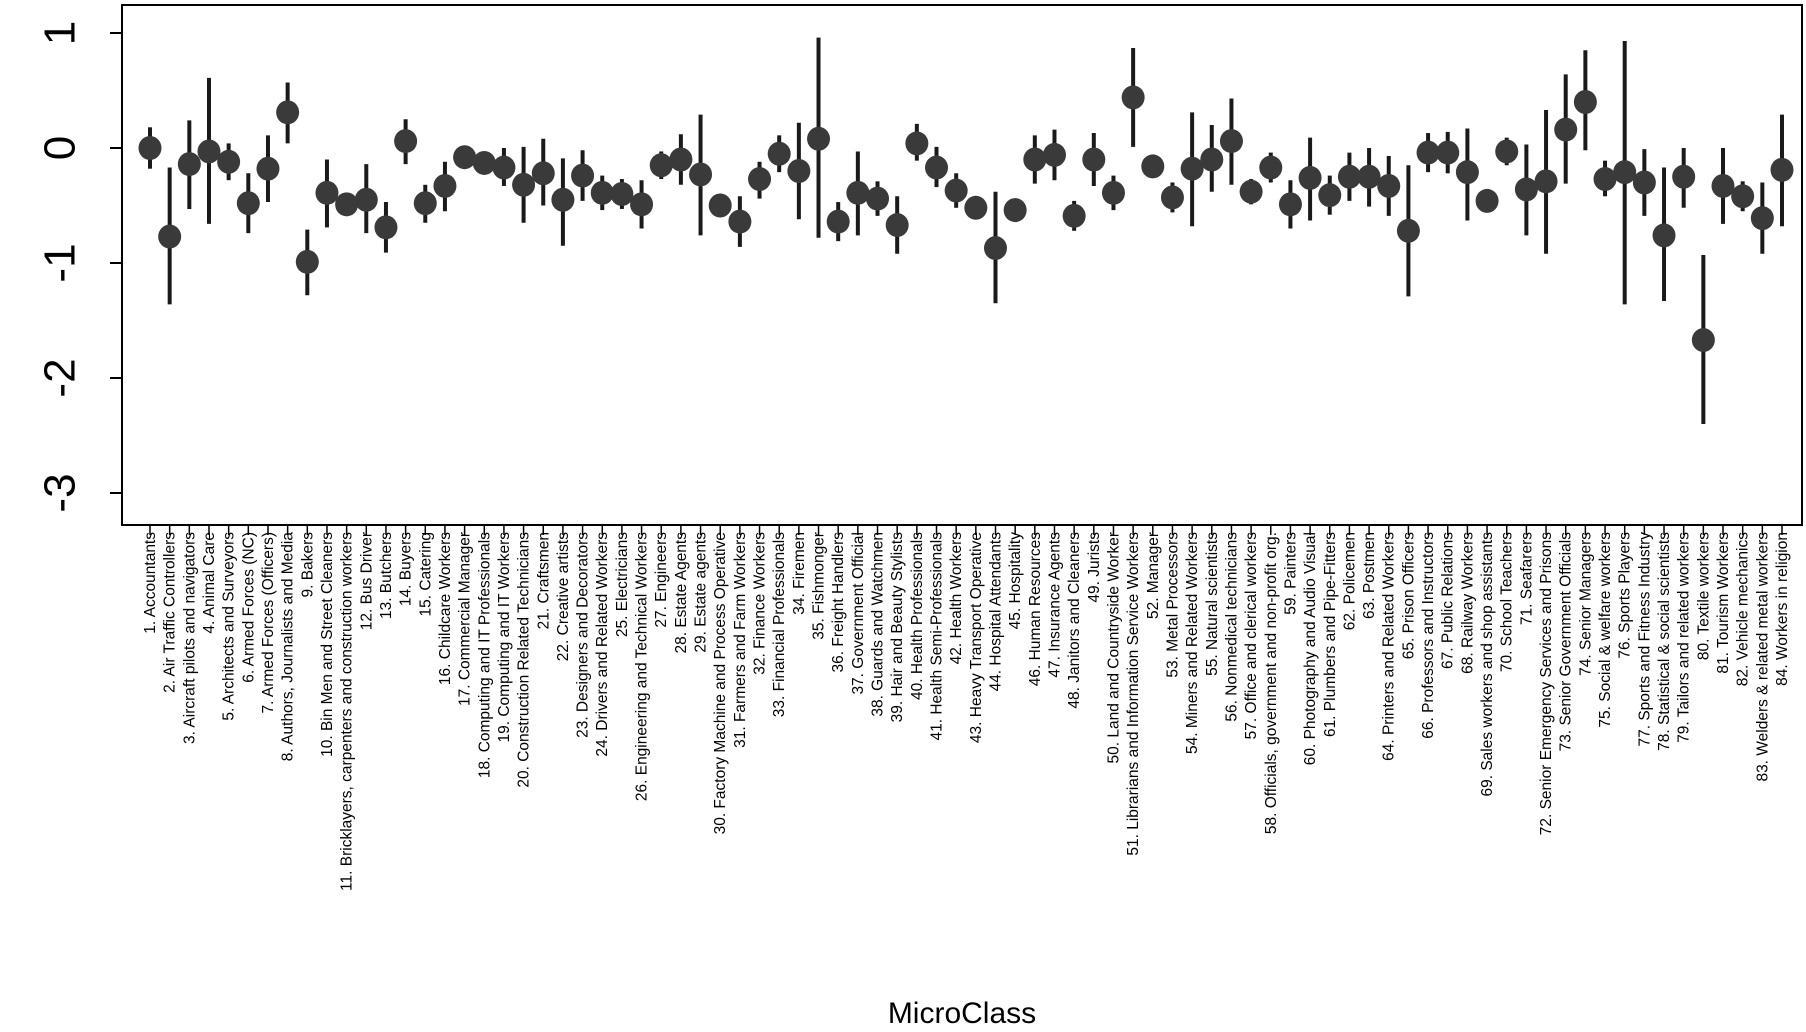  I want to click on x-tick-label: 55. Natural scientists, so click(1212, 604).